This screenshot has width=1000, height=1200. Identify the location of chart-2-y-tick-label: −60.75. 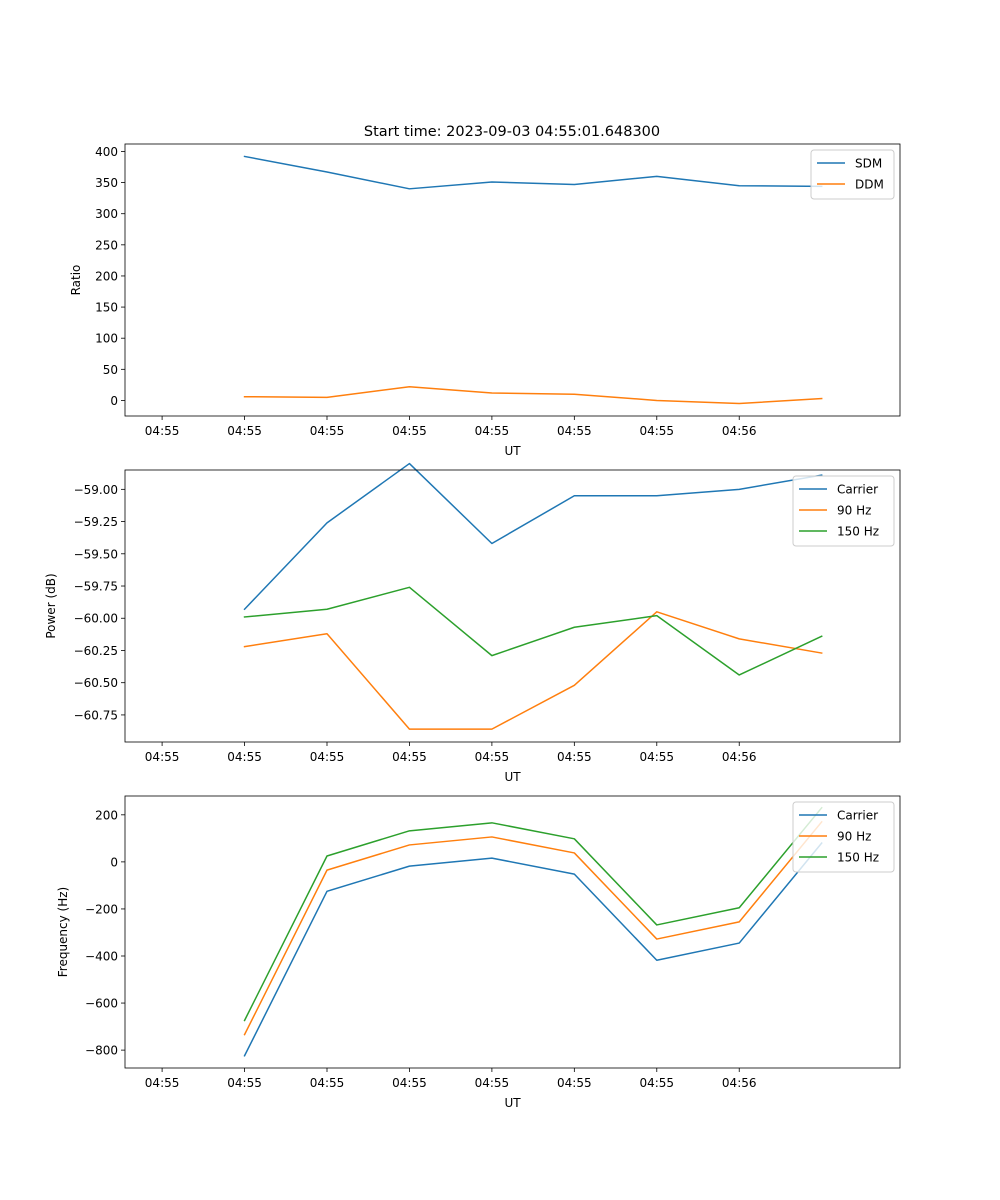
(96, 715).